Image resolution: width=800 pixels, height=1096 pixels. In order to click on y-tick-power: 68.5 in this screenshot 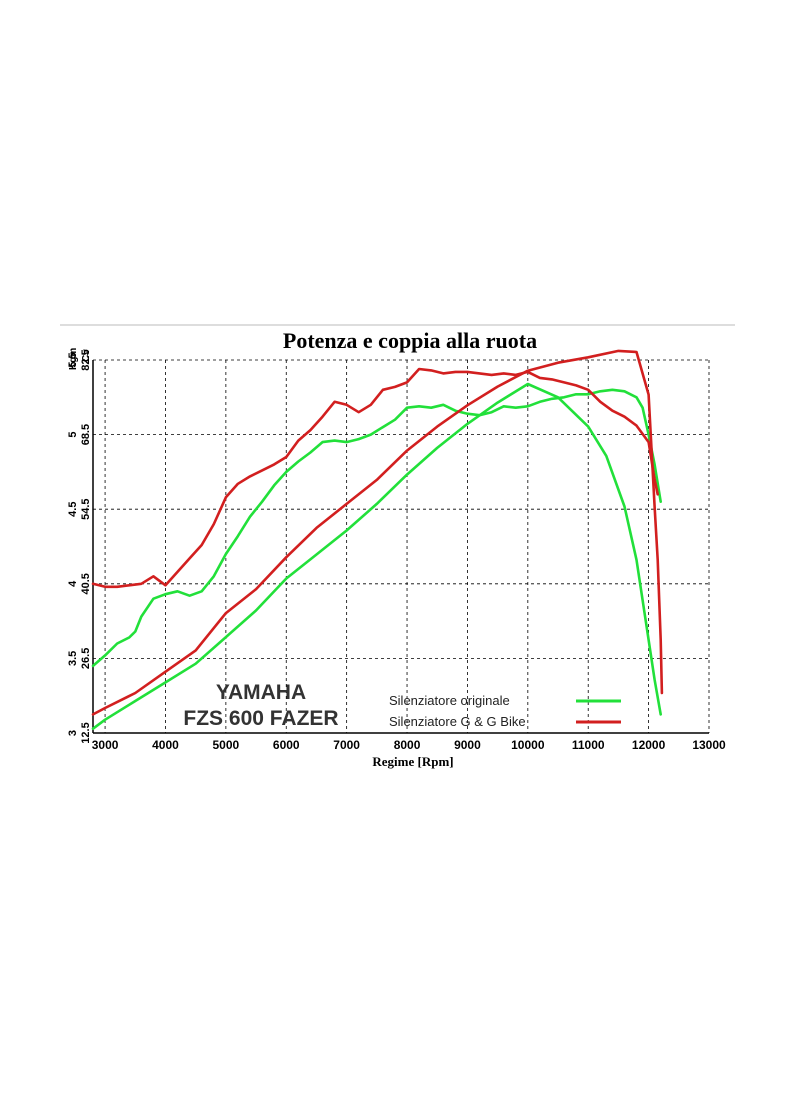, I will do `click(86, 434)`.